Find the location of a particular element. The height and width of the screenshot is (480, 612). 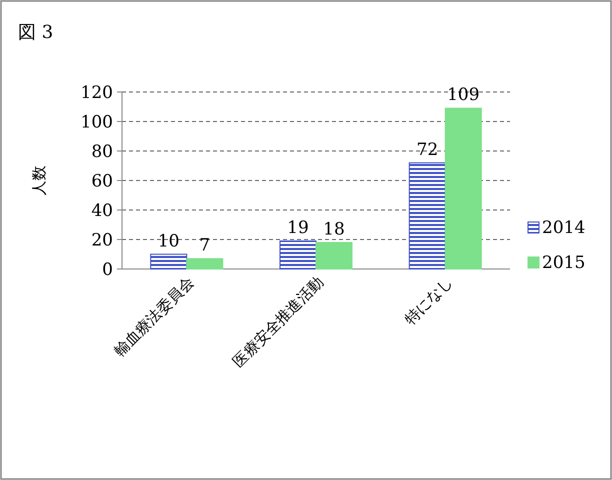

data-label: 19 is located at coordinates (298, 228).